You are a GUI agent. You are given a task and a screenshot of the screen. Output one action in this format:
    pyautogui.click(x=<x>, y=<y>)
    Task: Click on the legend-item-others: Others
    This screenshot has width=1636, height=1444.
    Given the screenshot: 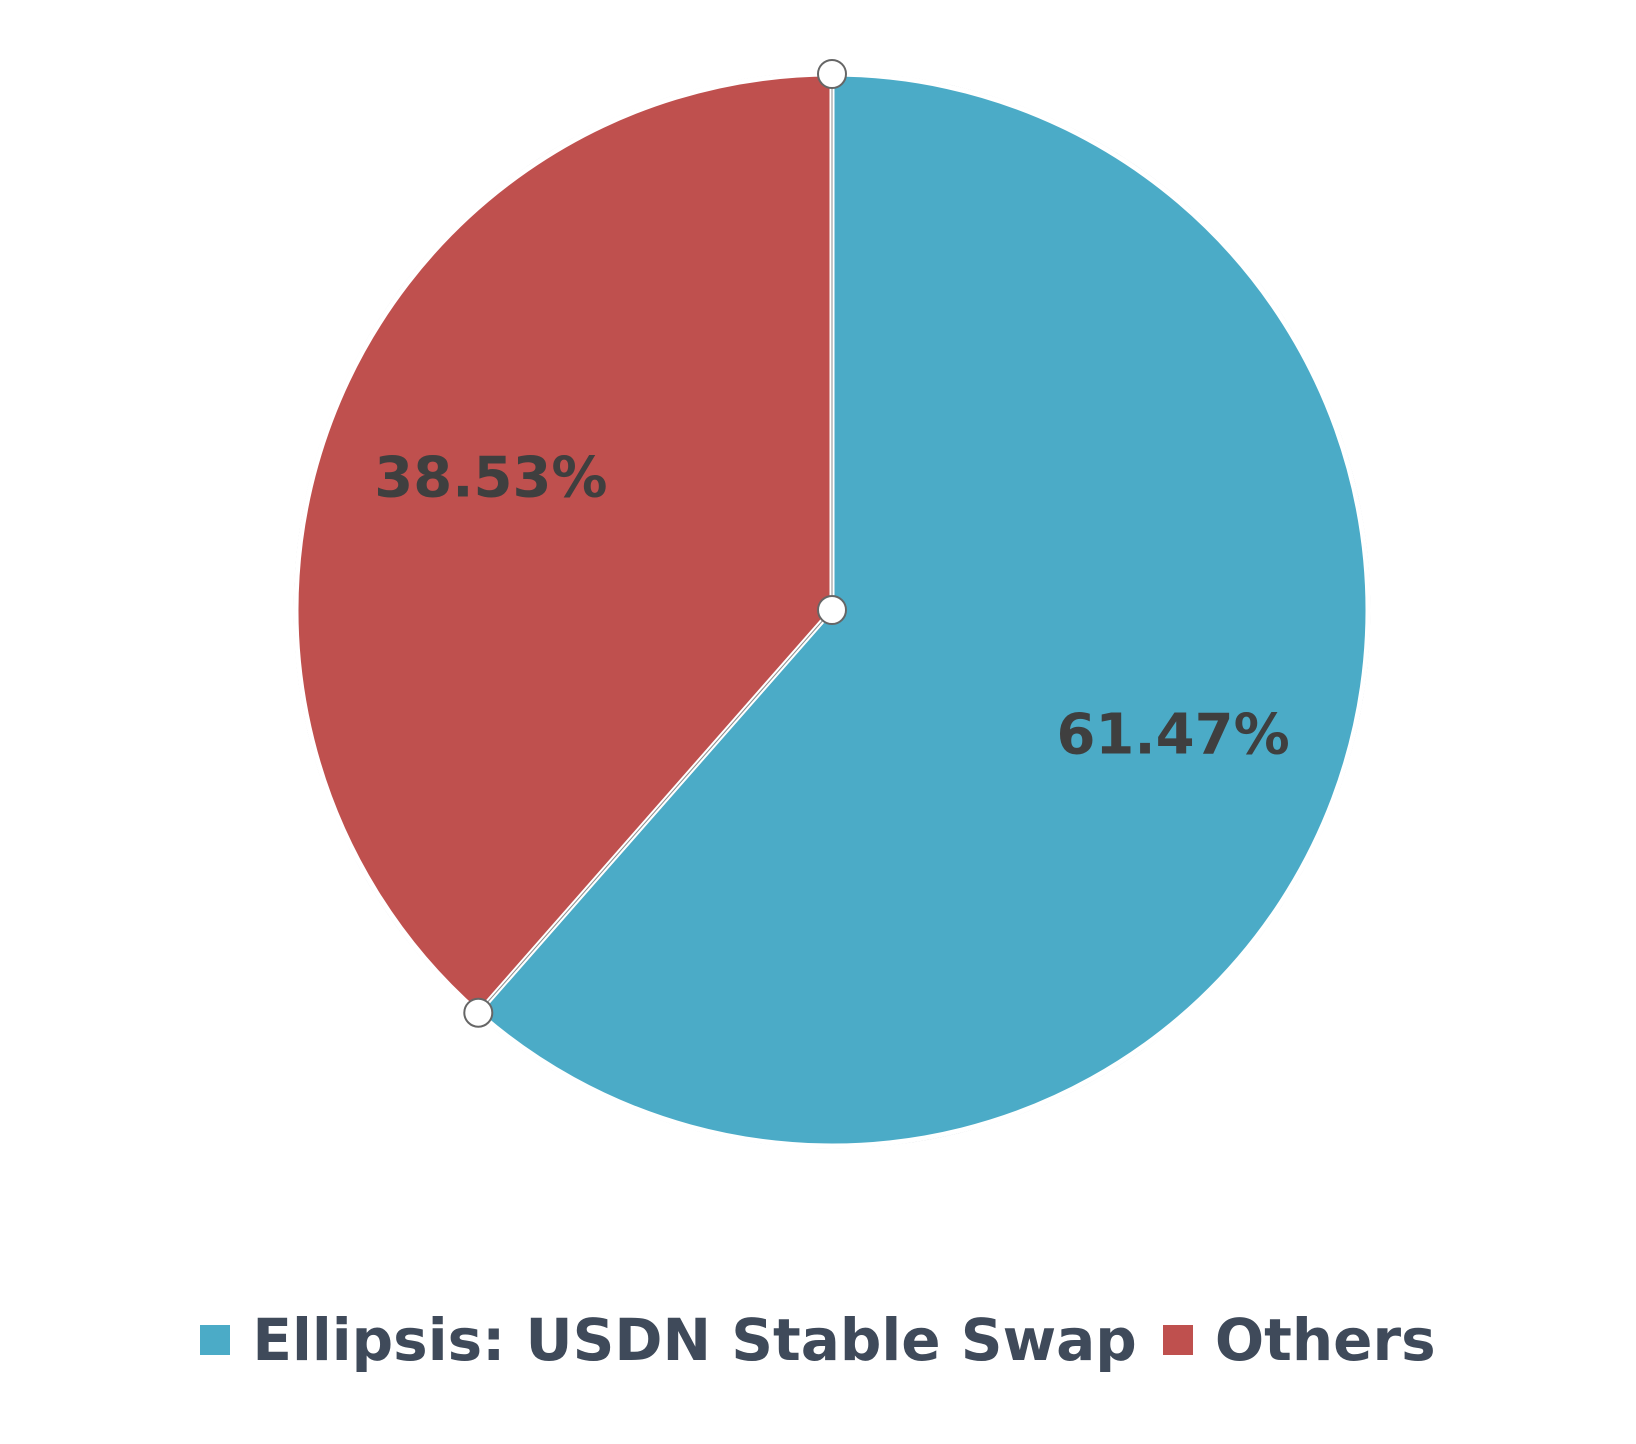 What is the action you would take?
    pyautogui.click(x=1299, y=1340)
    